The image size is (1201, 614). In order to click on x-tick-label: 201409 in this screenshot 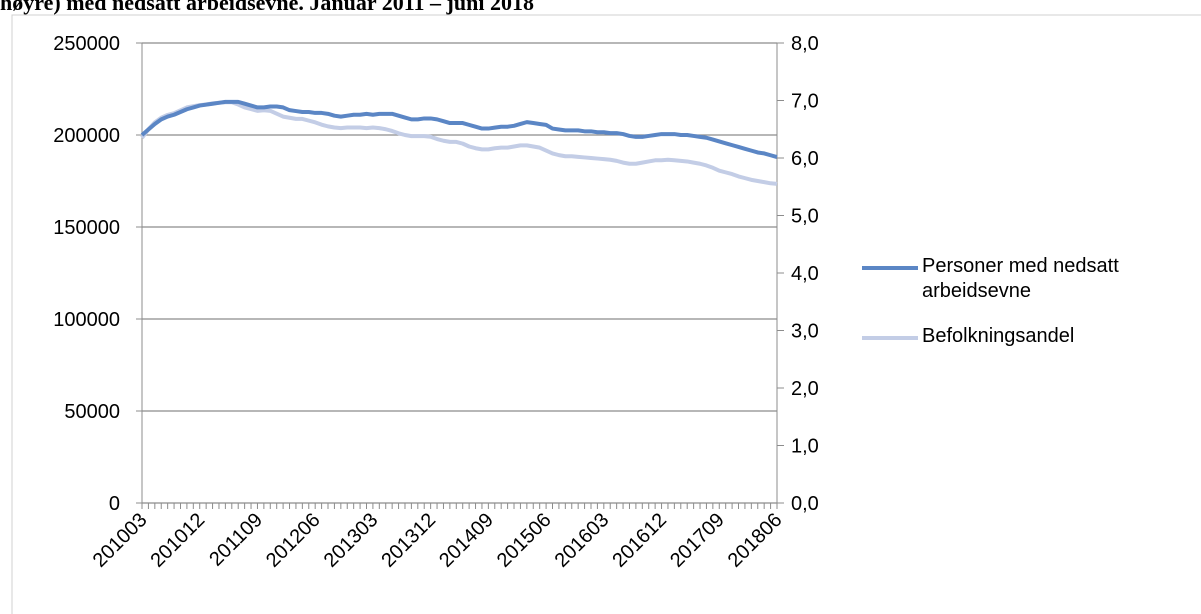, I will do `click(466, 540)`.